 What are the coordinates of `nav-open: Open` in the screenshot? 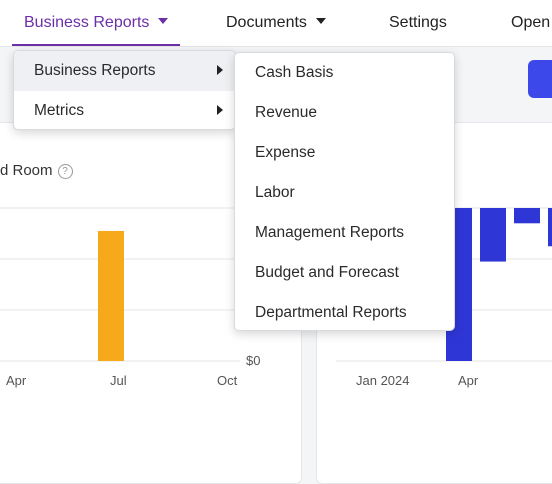 It's located at (531, 22).